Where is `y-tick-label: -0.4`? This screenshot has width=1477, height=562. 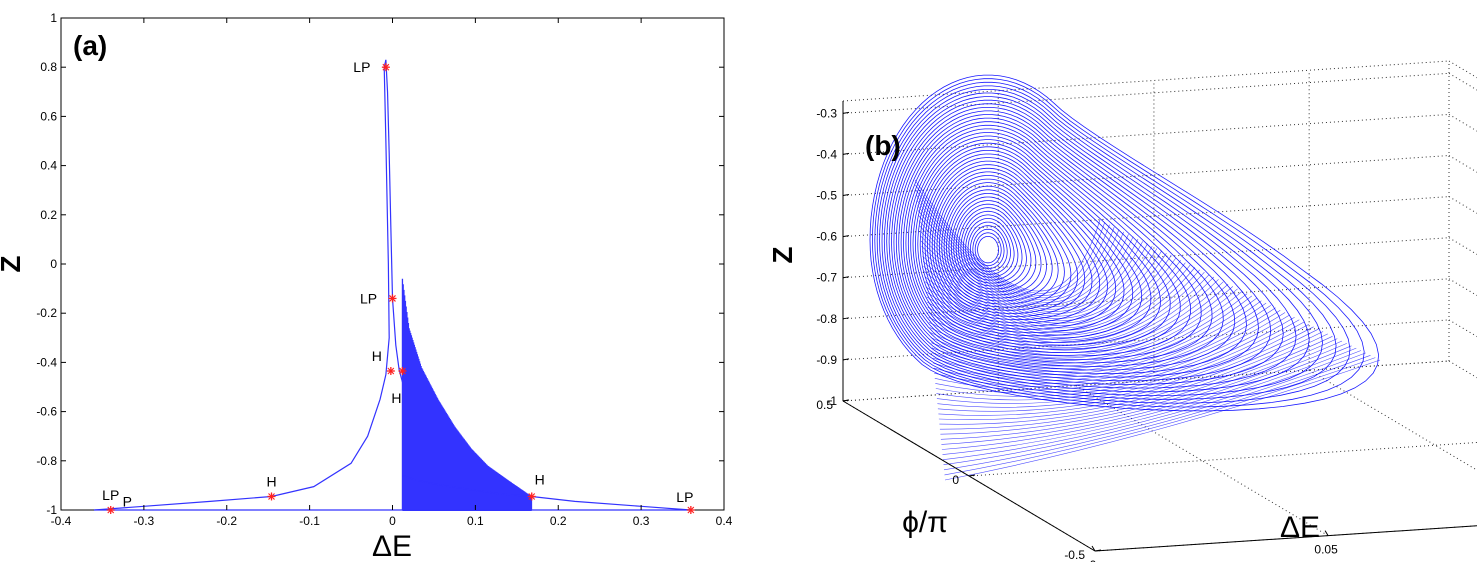
y-tick-label: -0.4 is located at coordinates (46, 362).